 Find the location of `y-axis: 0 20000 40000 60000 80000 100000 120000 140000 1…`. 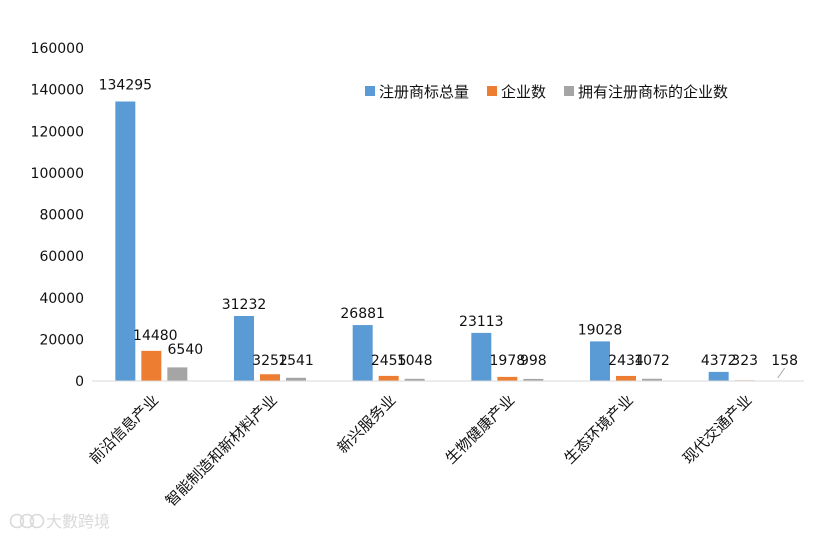

y-axis: 0 20000 40000 60000 80000 100000 120000 140000 1… is located at coordinates (57, 215).